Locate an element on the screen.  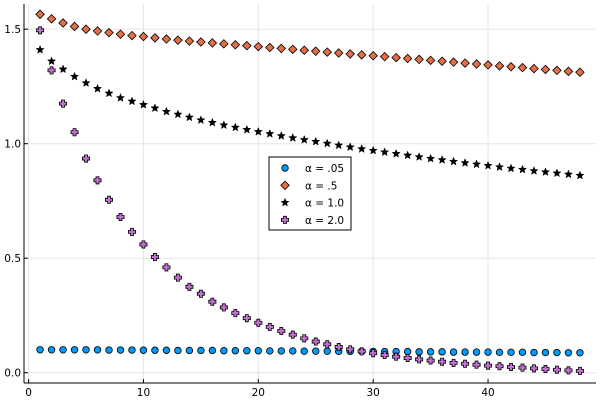
legend-box is located at coordinates (310, 193).